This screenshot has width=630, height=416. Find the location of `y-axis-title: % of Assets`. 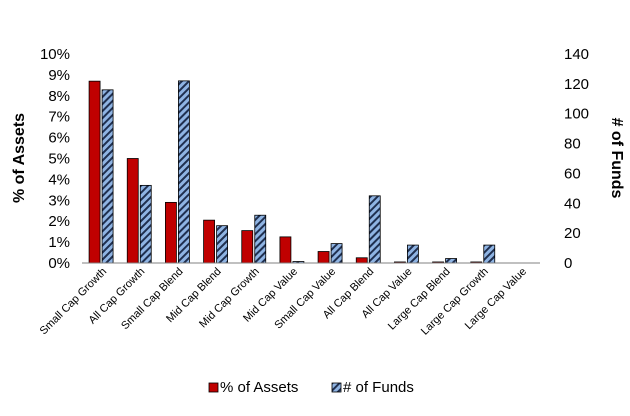

y-axis-title: % of Assets is located at coordinates (19, 158).